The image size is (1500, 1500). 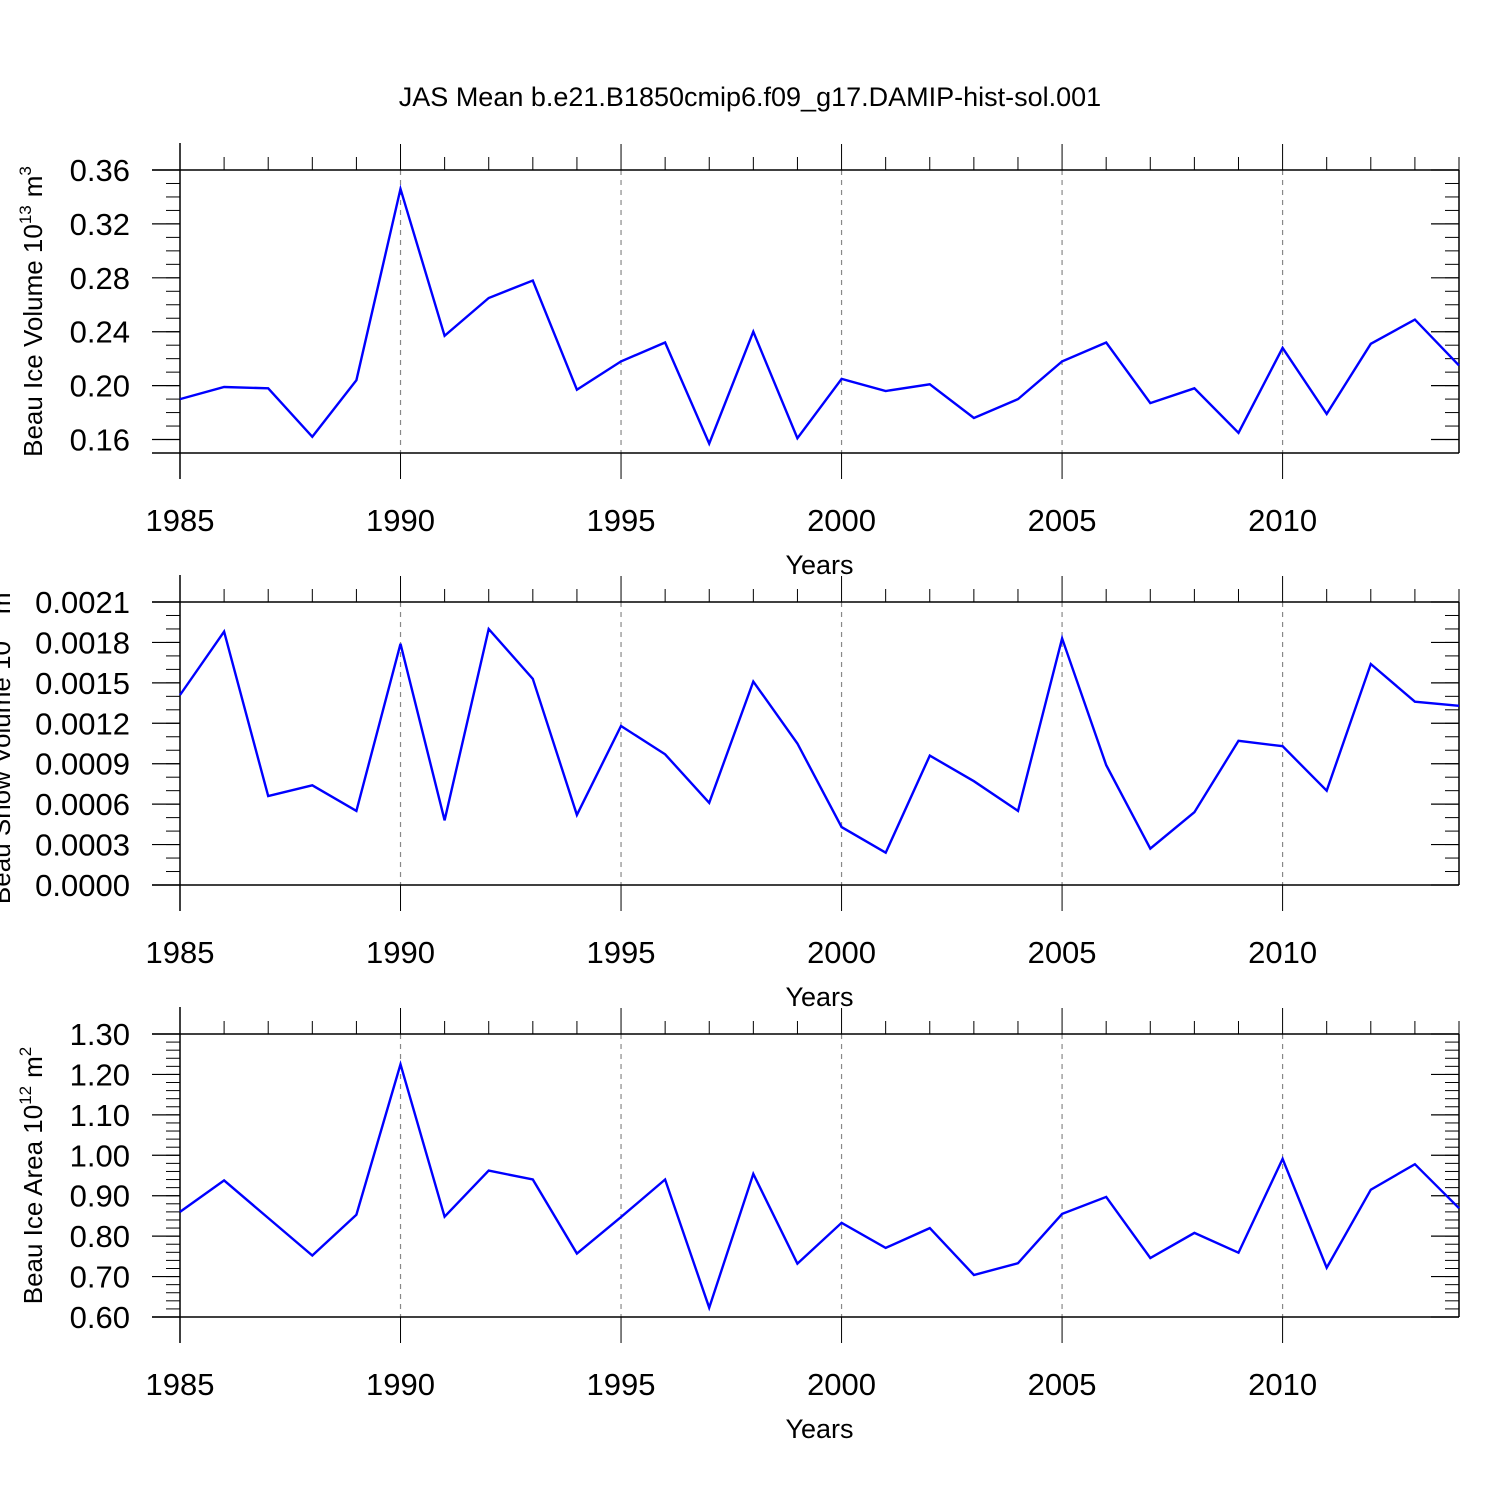 What do you see at coordinates (100, 1196) in the screenshot?
I see `y-tick-label: 0.90` at bounding box center [100, 1196].